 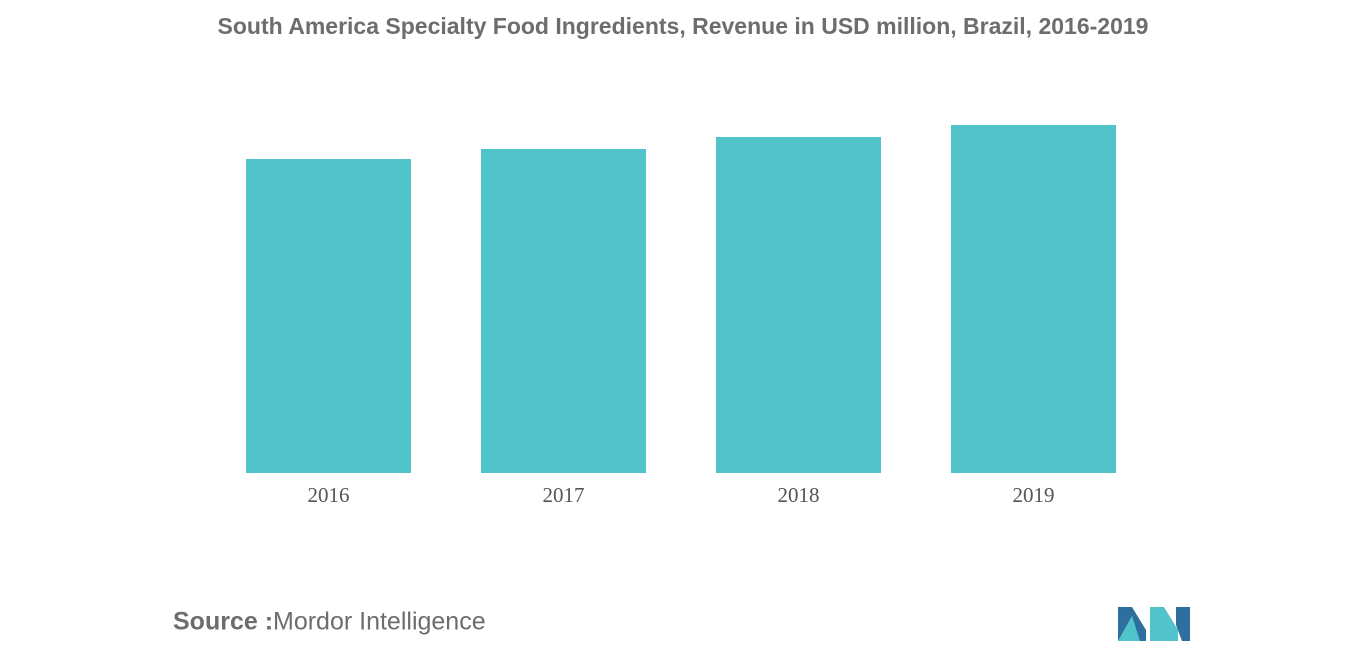 I want to click on logo, so click(x=1154, y=624).